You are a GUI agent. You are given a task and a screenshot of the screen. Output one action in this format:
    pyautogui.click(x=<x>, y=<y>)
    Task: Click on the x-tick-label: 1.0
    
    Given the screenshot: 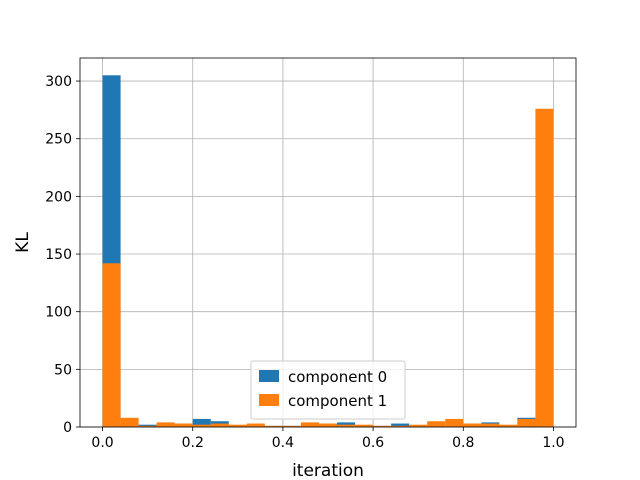 What is the action you would take?
    pyautogui.click(x=553, y=443)
    